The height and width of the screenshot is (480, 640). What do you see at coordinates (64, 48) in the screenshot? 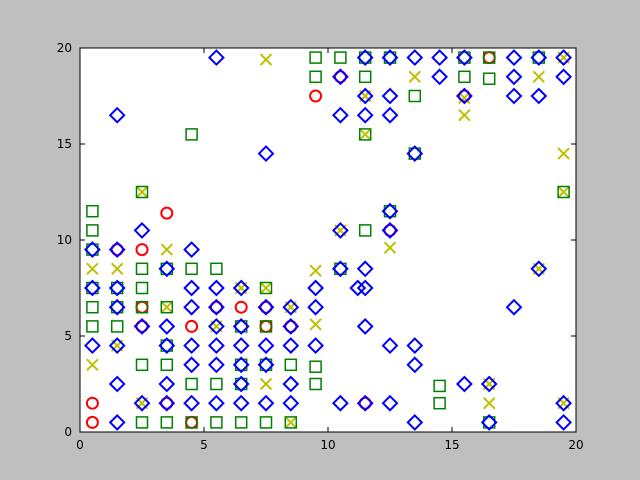
I see `y-tick-label: 20` at bounding box center [64, 48].